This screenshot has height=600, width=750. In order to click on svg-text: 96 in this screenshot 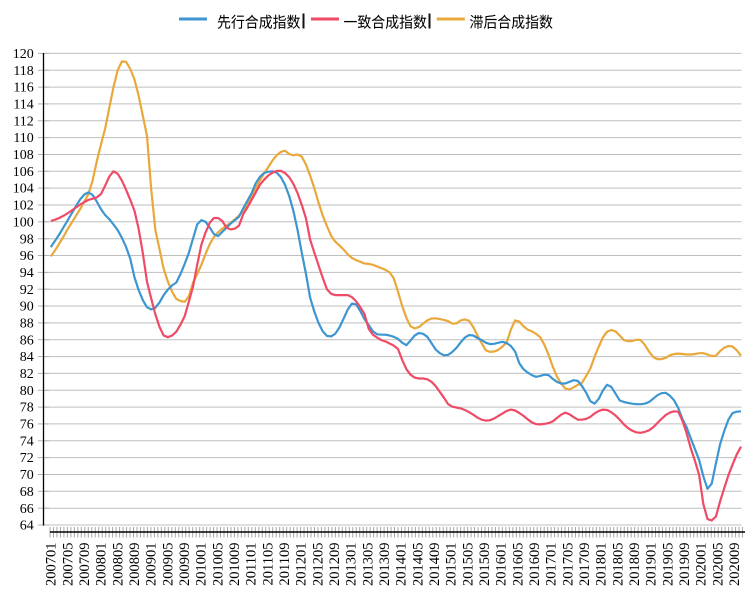, I will do `click(27, 256)`.